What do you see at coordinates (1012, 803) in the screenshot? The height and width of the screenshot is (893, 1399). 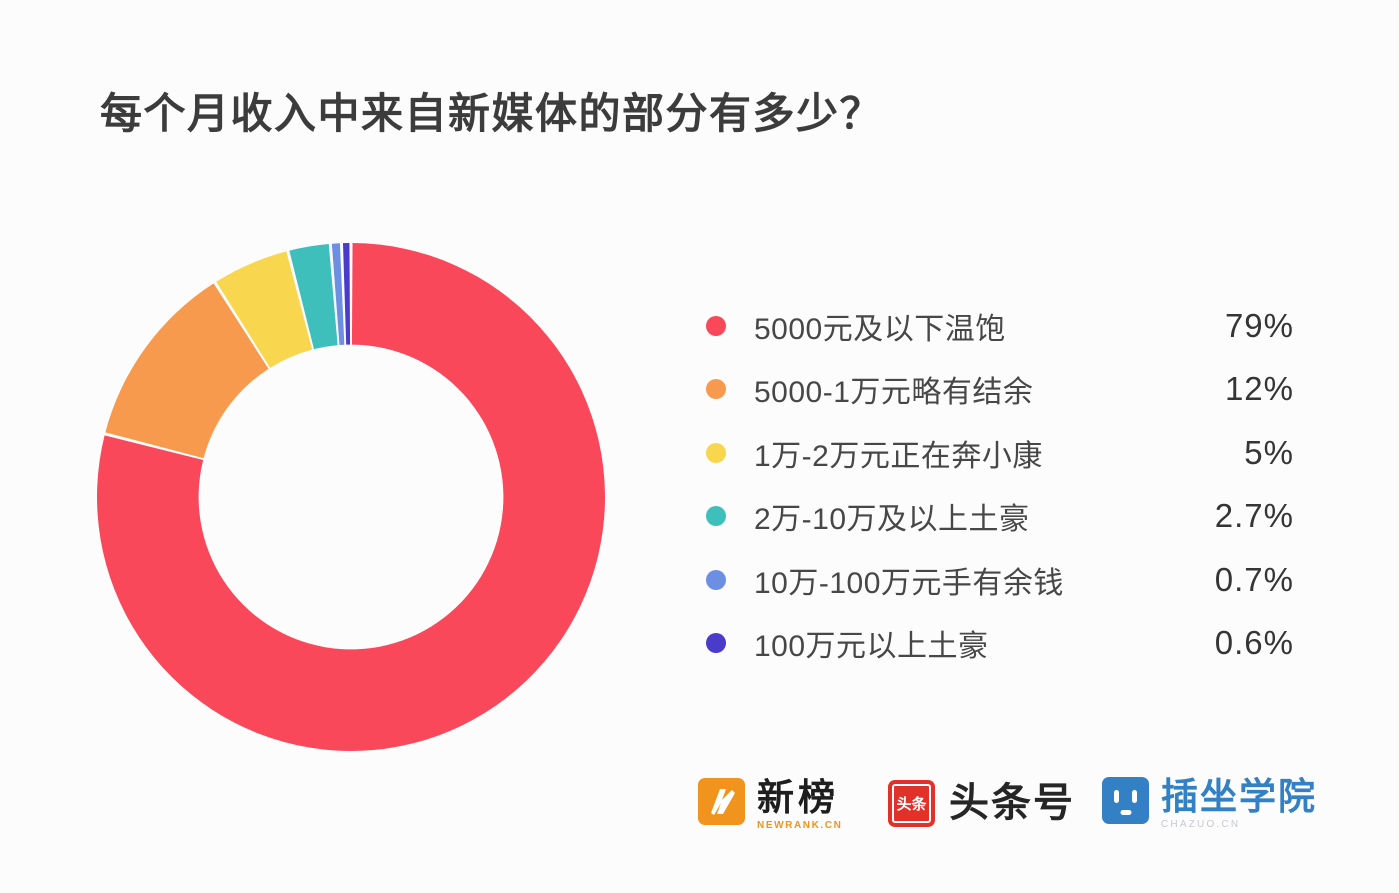 I see `toutiao-wordmark: 头条号` at bounding box center [1012, 803].